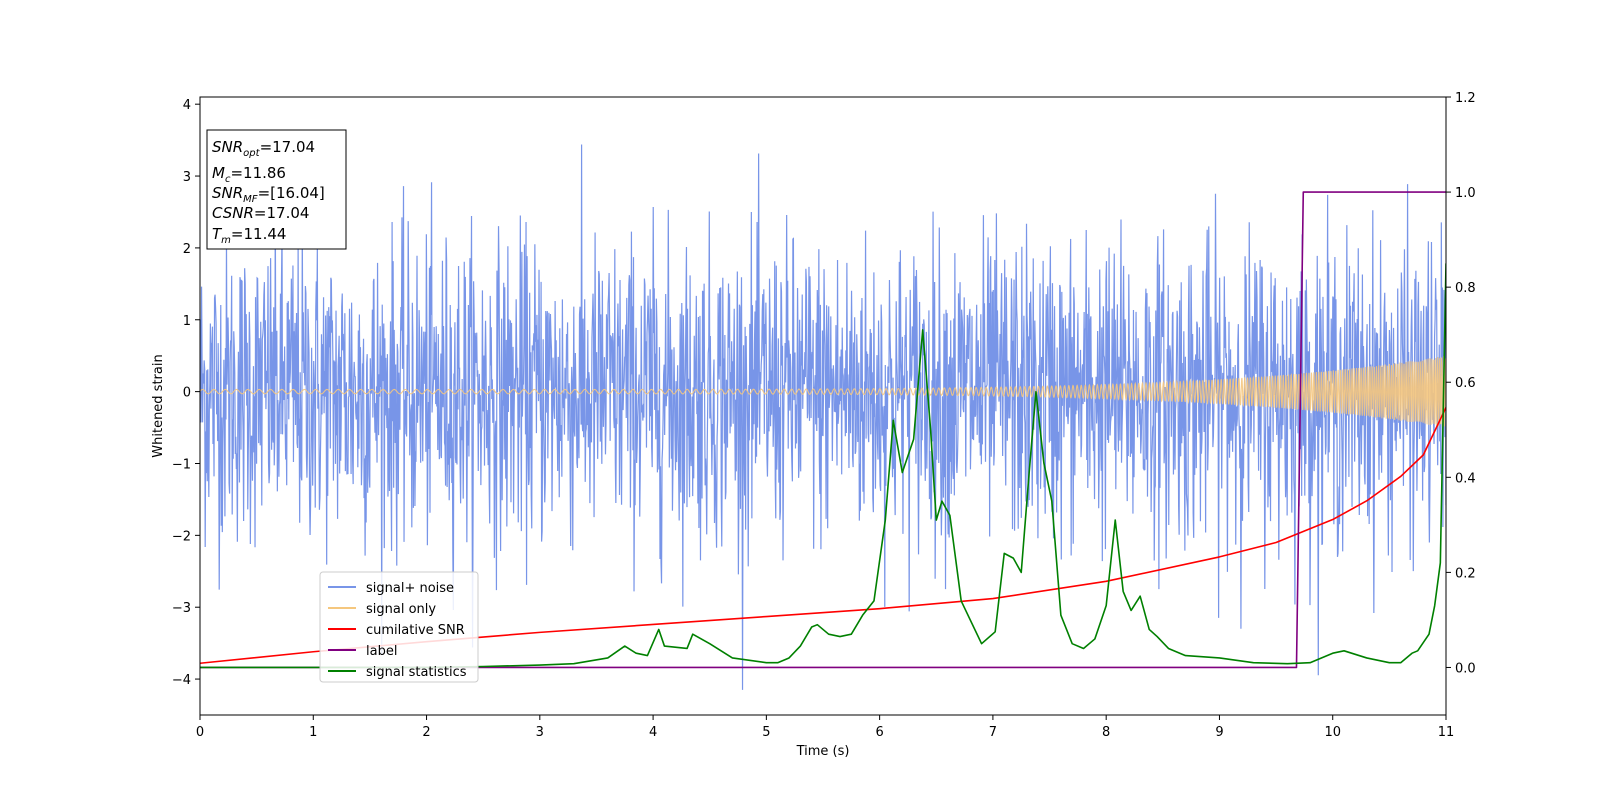 The image size is (1600, 800). I want to click on legend-label: cumilative SNR, so click(415, 630).